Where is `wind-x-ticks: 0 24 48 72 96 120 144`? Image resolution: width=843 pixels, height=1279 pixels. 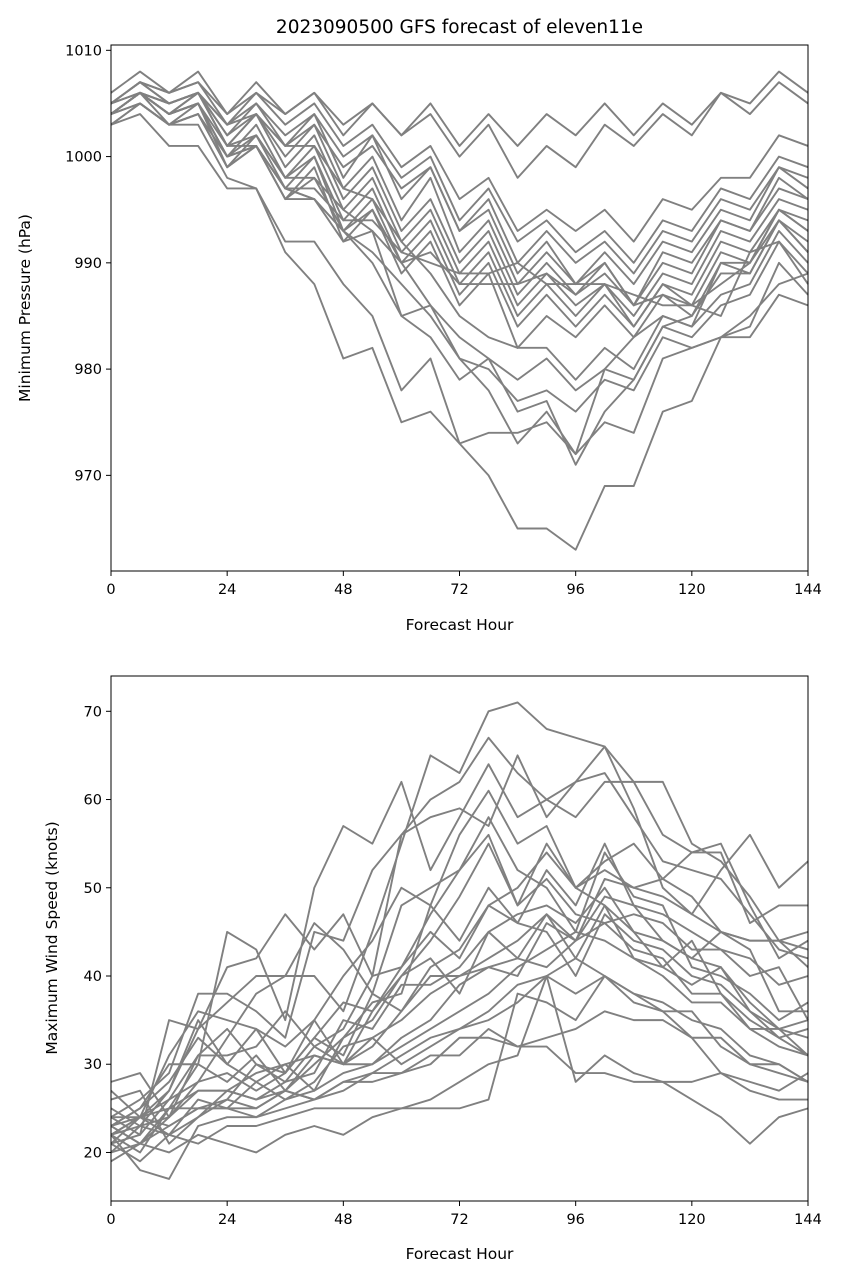 wind-x-ticks: 0 24 48 72 96 120 144 is located at coordinates (464, 1214).